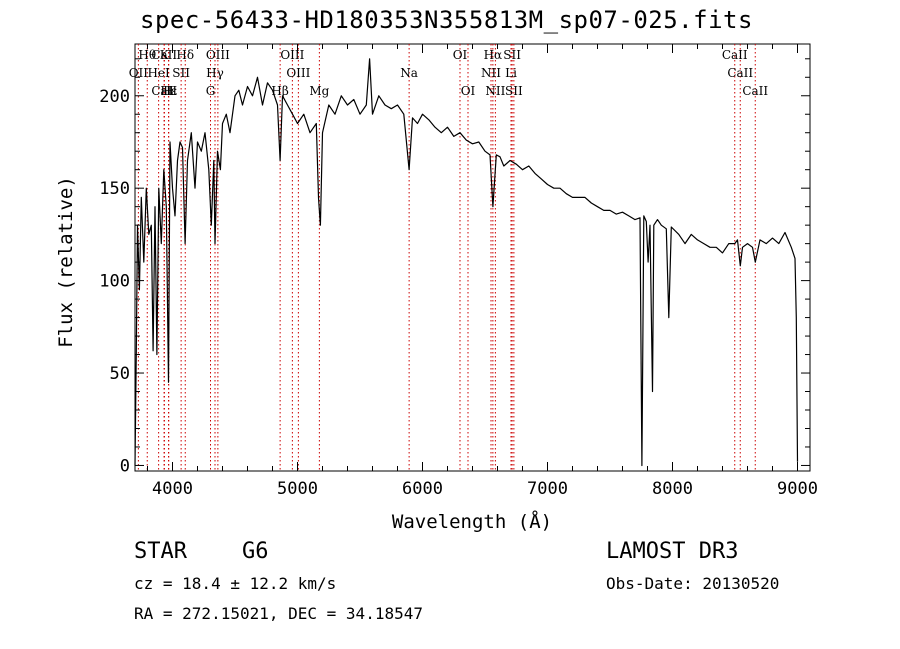 This screenshot has height=649, width=900. Describe the element at coordinates (797, 489) in the screenshot. I see `x-tick-label: 9000` at that location.